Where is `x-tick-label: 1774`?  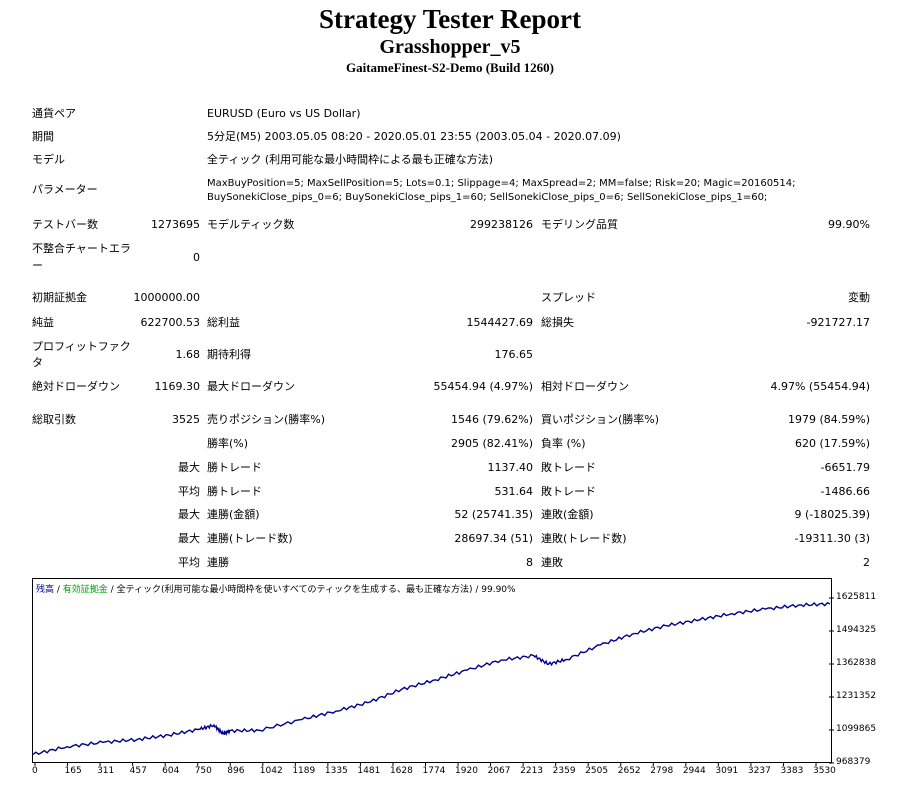
x-tick-label: 1774 is located at coordinates (434, 771).